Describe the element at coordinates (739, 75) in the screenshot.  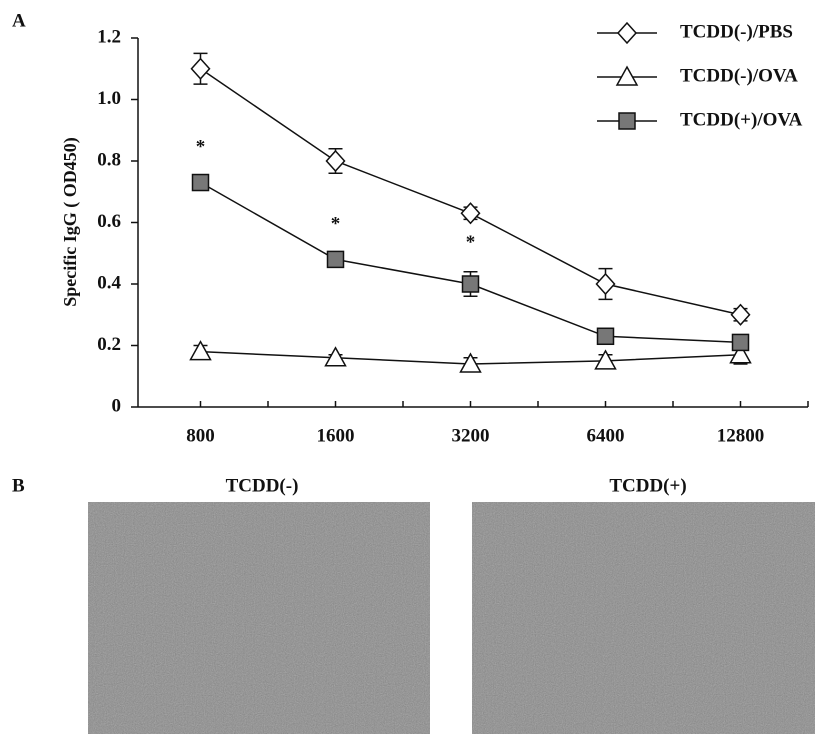
I see `legend-label: TCDD(-)/OVA` at that location.